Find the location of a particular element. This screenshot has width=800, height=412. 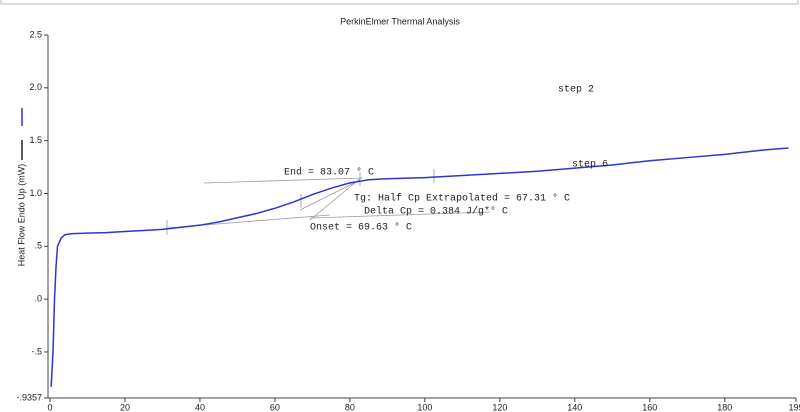

annotation: Tg: Half Cp Extrapolated = 67.31 ° C is located at coordinates (462, 199).